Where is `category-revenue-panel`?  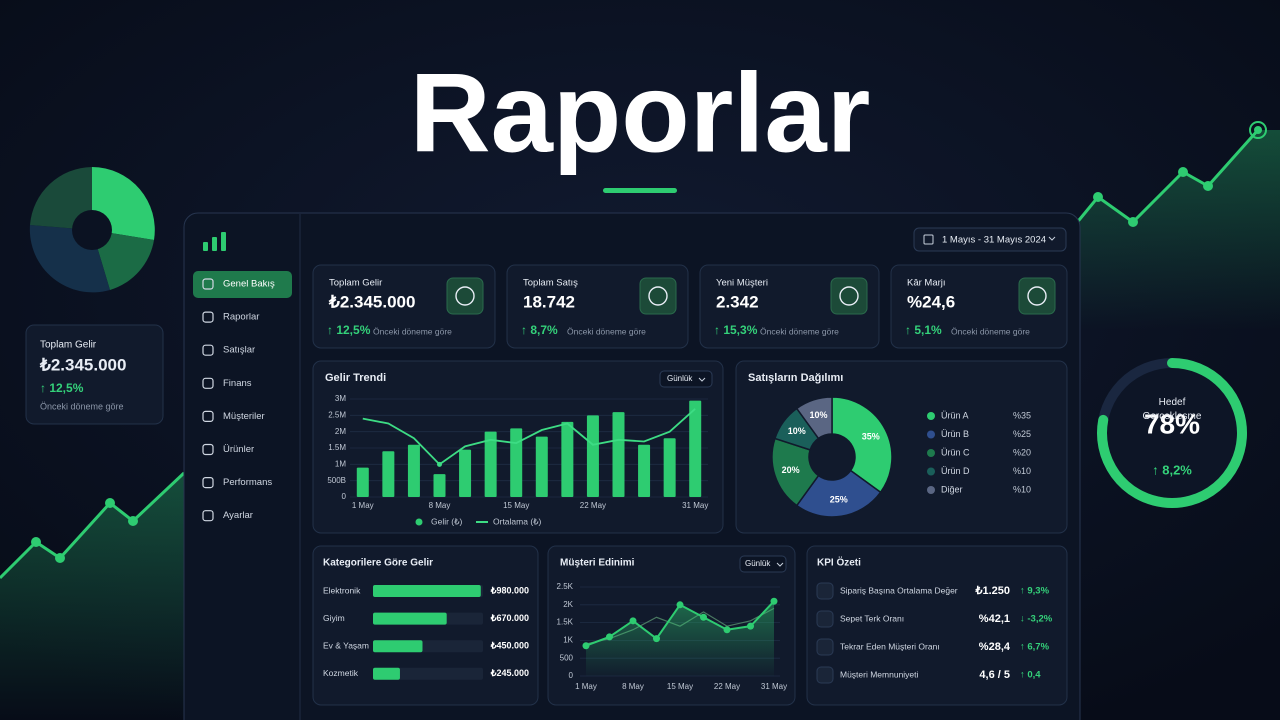
category-revenue-panel is located at coordinates (425, 625).